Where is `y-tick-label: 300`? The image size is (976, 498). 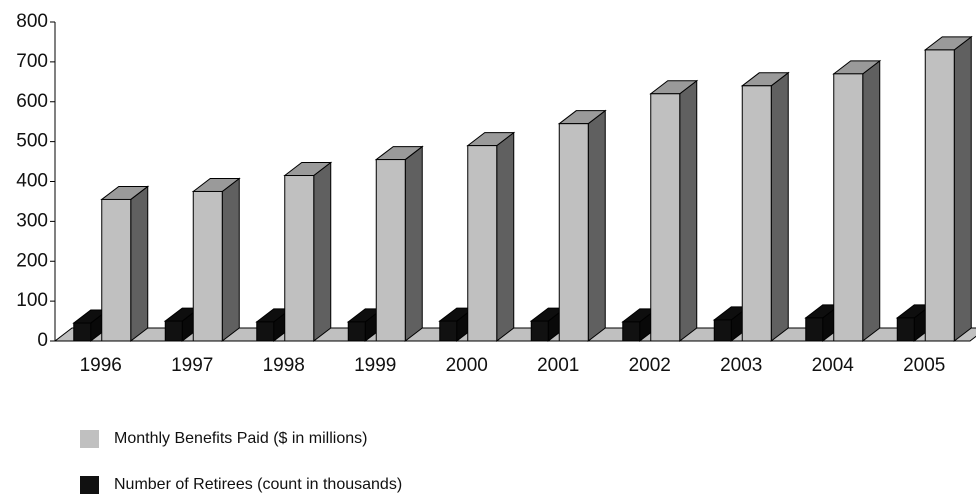 y-tick-label: 300 is located at coordinates (32, 220).